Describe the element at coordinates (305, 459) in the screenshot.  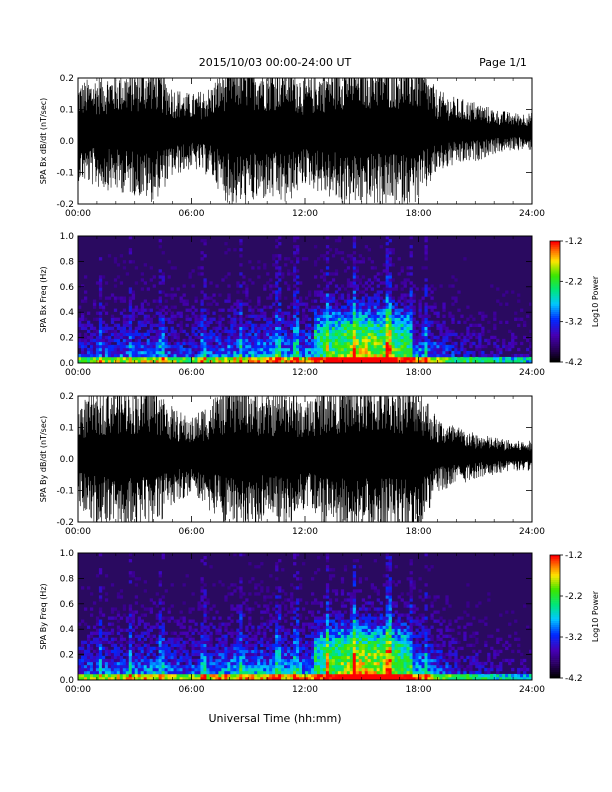
I see `dbdt-trace` at that location.